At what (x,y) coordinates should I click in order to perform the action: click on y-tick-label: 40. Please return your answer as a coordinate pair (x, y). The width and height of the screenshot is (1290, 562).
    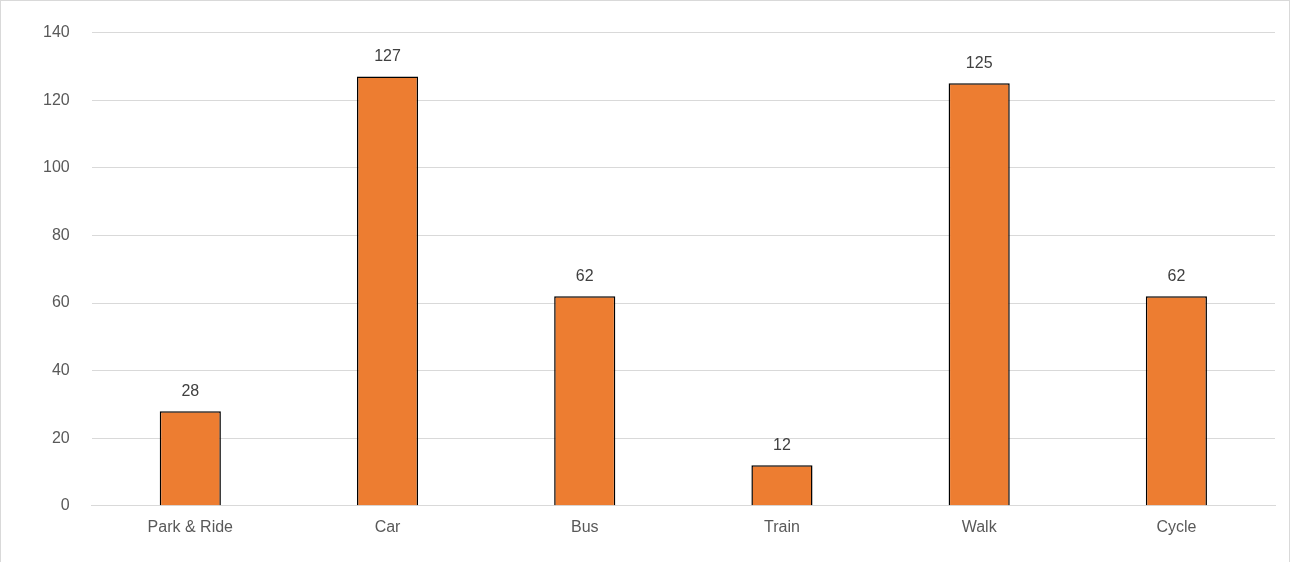
    Looking at the image, I should click on (60, 370).